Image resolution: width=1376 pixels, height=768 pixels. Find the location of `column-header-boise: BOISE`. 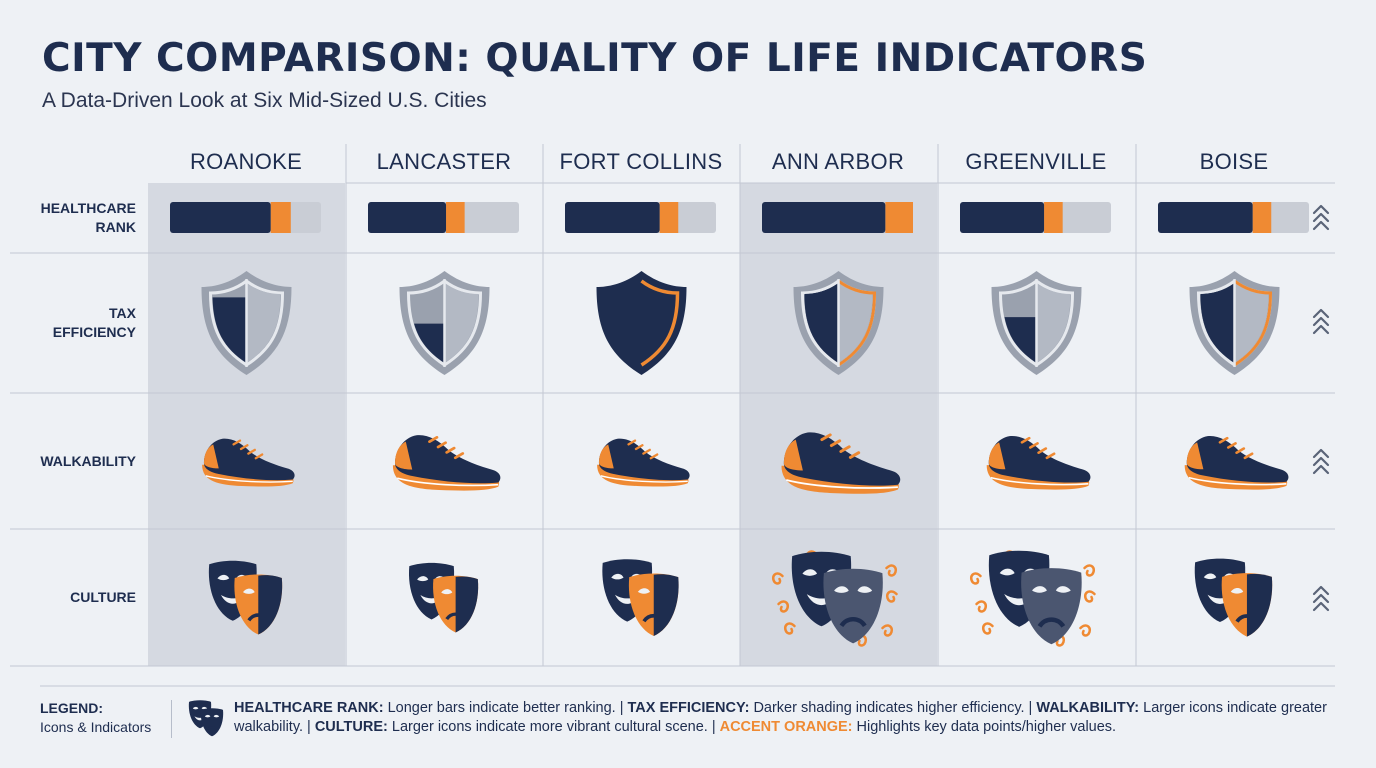

column-header-boise: BOISE is located at coordinates (1234, 161).